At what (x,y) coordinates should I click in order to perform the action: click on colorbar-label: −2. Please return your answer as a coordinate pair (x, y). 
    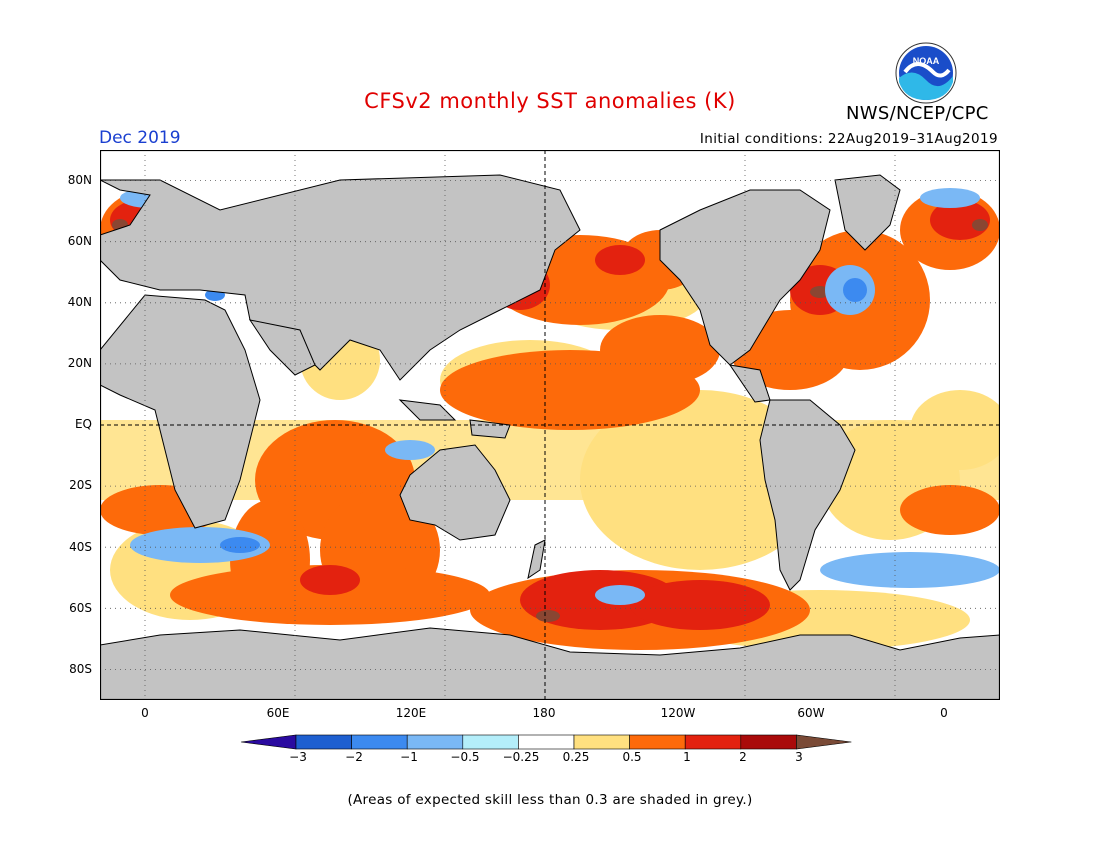
    Looking at the image, I should click on (354, 757).